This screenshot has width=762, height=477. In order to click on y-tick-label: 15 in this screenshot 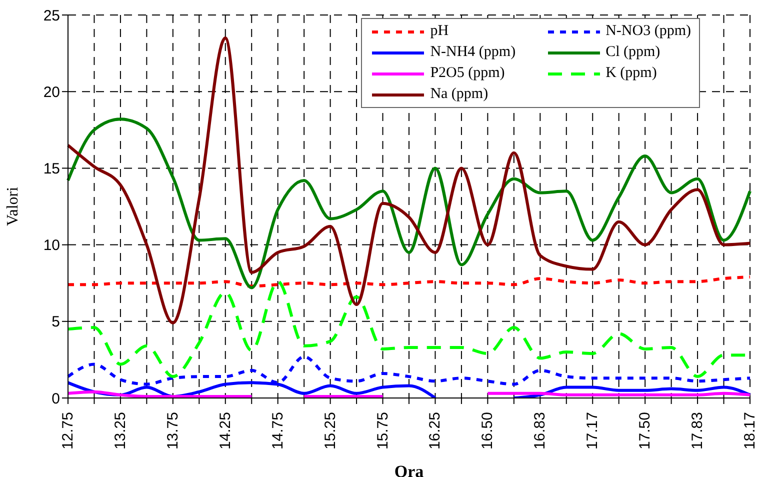, I will do `click(51, 169)`.